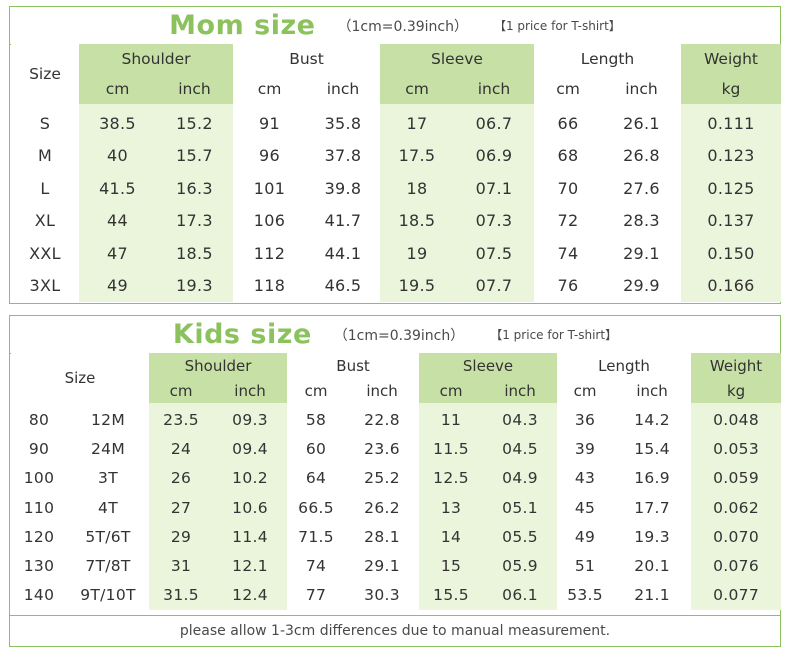  I want to click on table-cell: 41.5, so click(117, 188).